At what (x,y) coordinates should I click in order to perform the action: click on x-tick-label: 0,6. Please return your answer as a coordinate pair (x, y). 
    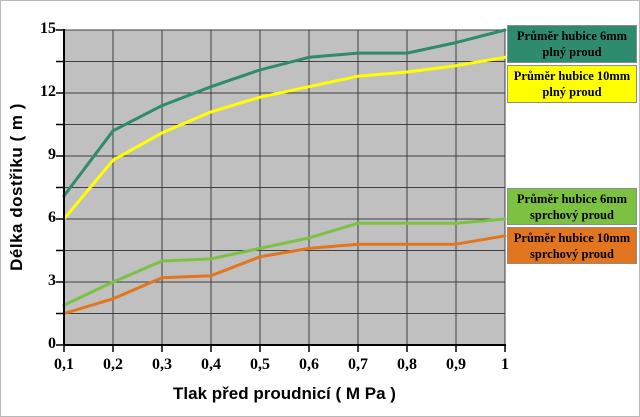
    Looking at the image, I should click on (309, 364).